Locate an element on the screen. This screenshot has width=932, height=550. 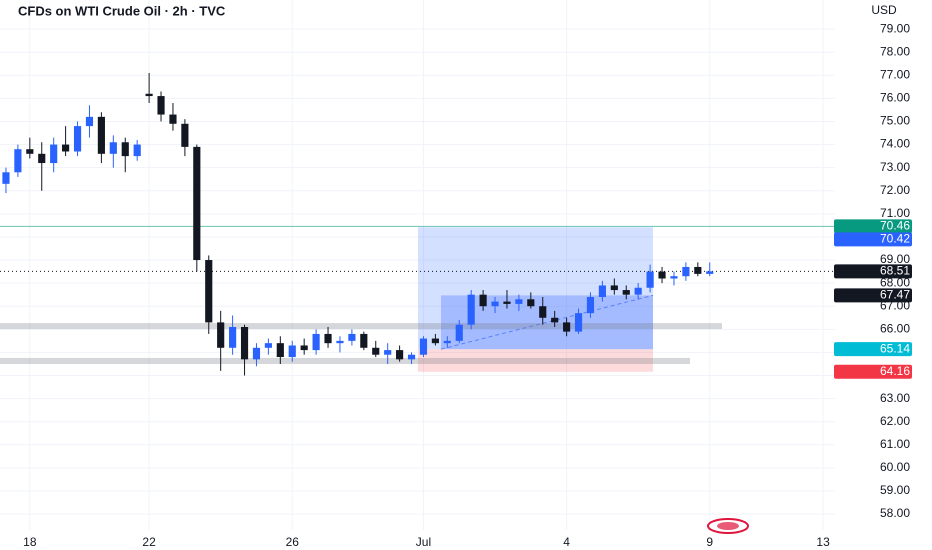
logo is located at coordinates (728, 526).